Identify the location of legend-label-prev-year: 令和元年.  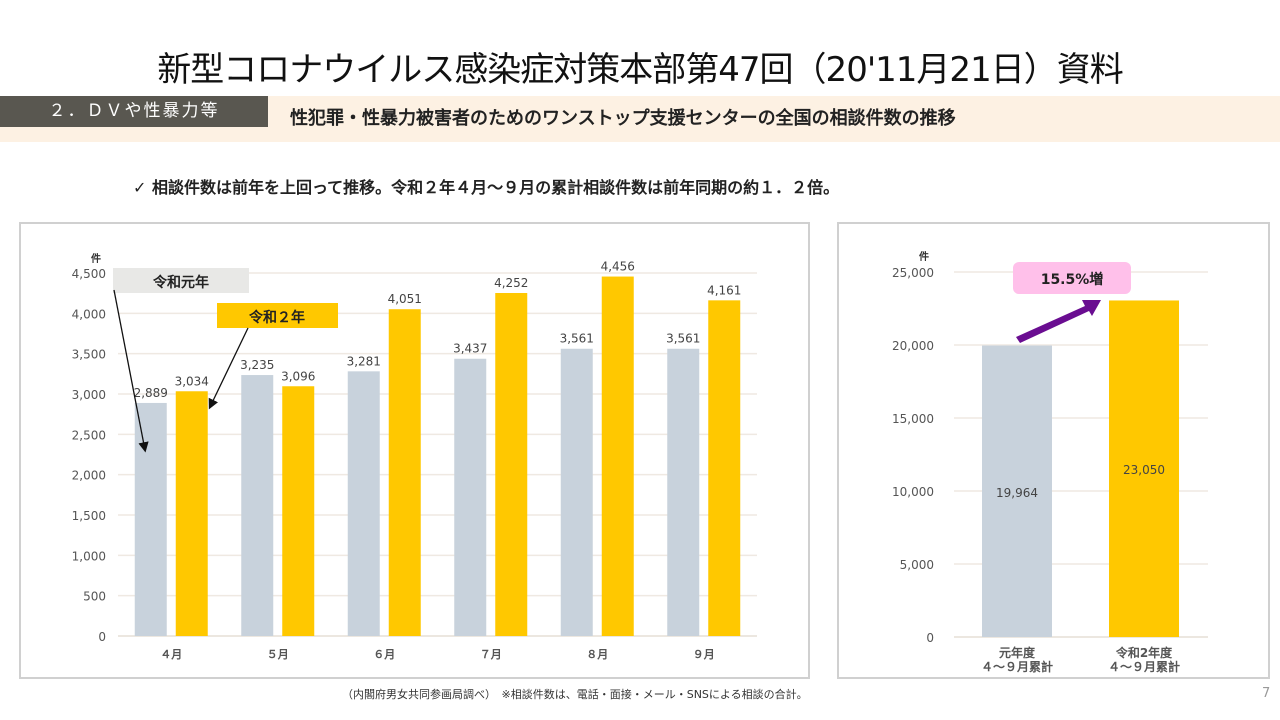
(180, 282).